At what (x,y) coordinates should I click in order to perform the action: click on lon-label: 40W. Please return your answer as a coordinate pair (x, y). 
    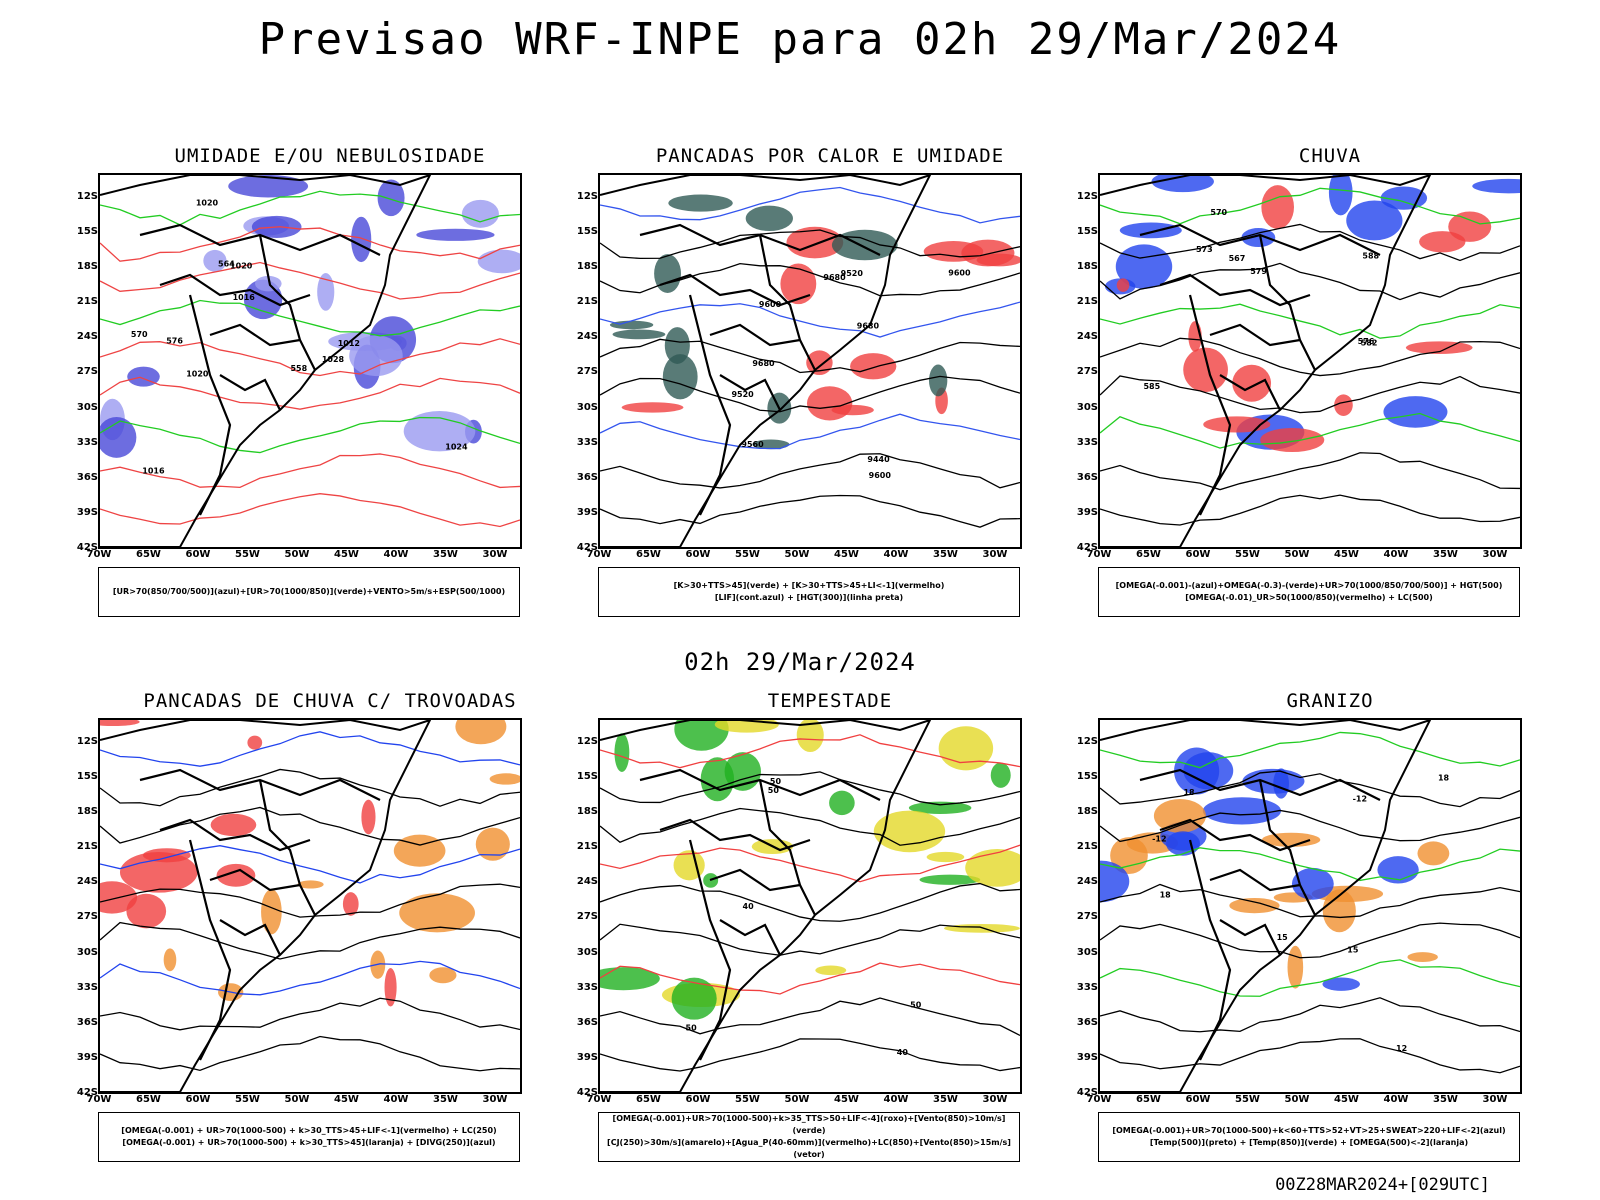
    Looking at the image, I should click on (1396, 1099).